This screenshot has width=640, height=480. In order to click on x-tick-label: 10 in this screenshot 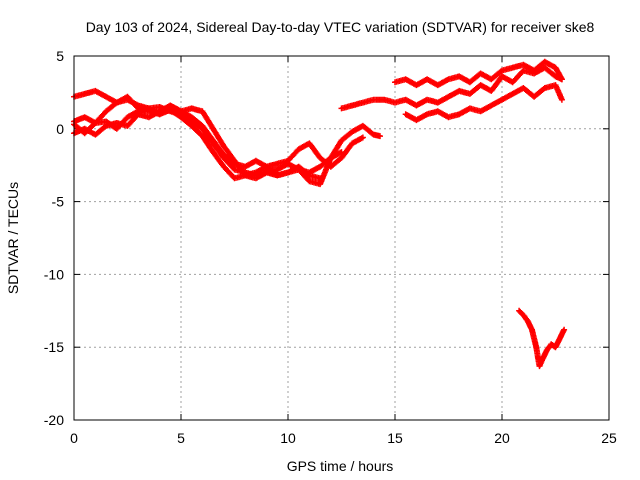, I will do `click(288, 438)`.